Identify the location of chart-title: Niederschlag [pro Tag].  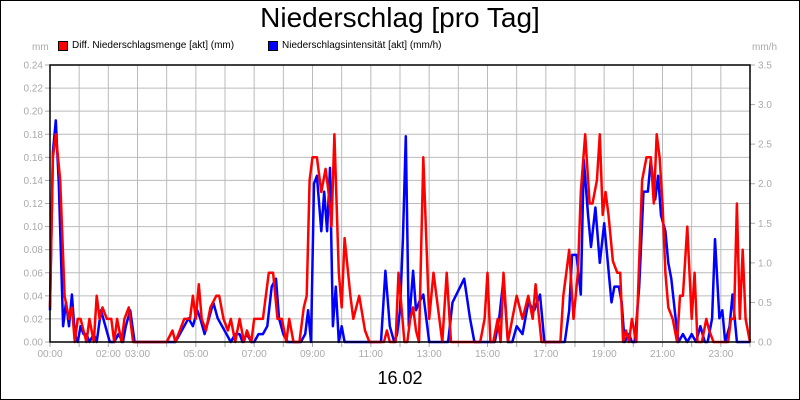
(400, 17).